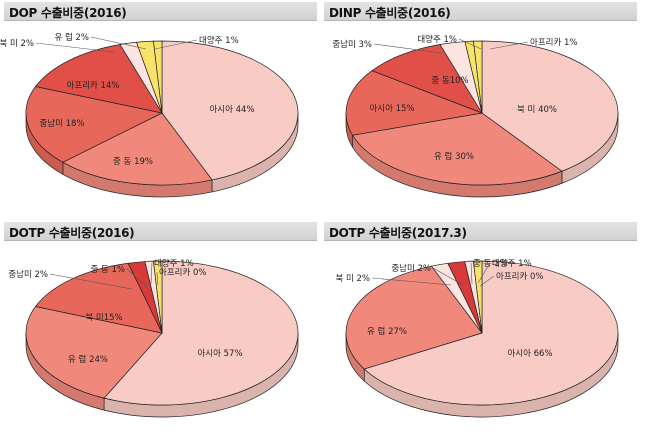  I want to click on data-label: 아시아 44%, so click(231, 109).